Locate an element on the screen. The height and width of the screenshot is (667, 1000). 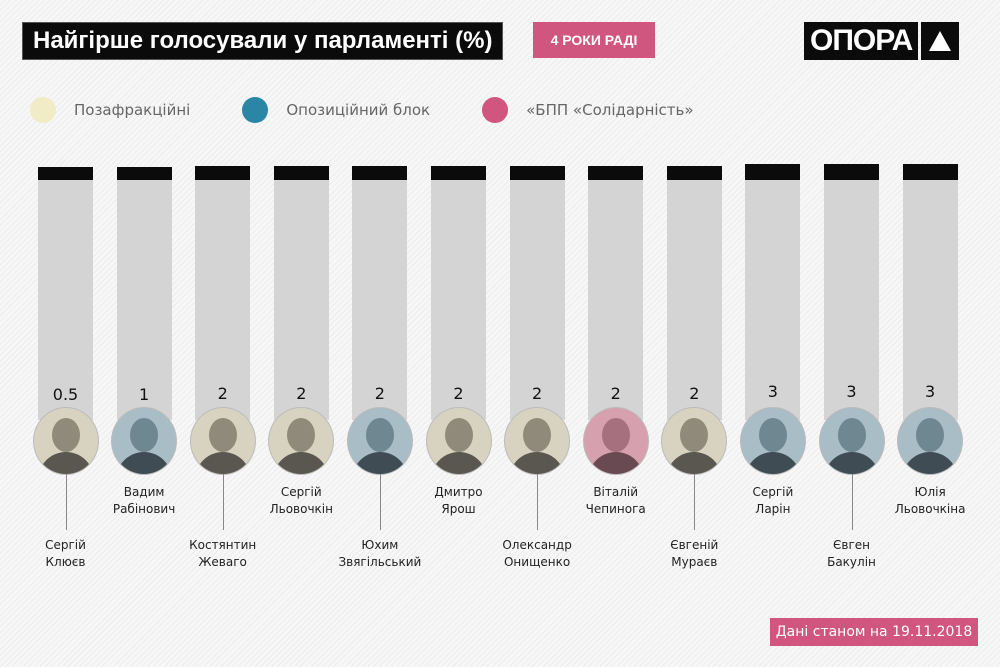
opora-logo: ОПОРА is located at coordinates (882, 41).